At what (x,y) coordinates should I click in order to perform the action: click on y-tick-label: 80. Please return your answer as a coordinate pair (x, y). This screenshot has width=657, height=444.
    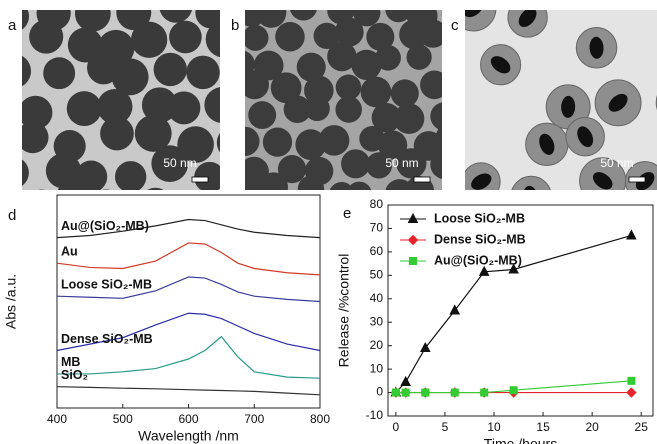
    Looking at the image, I should click on (377, 204).